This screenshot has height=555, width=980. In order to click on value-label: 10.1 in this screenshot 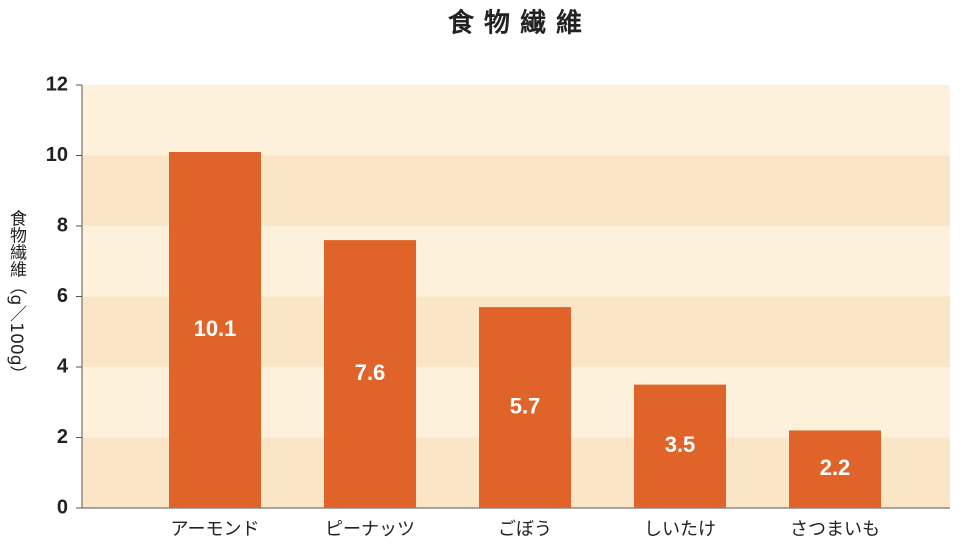, I will do `click(215, 328)`.